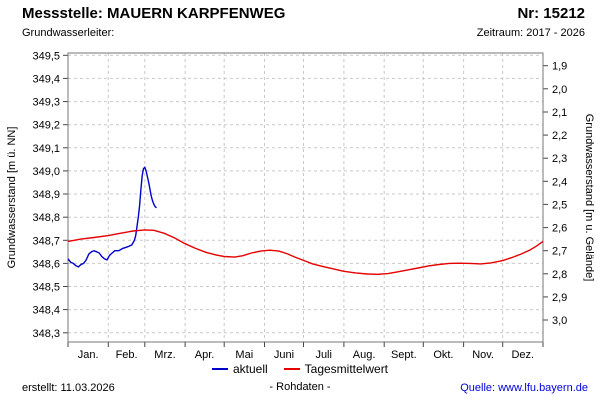 The width and height of the screenshot is (600, 400). Describe the element at coordinates (46, 288) in the screenshot. I see `y-axis-left-tick-label: 348,5` at that location.